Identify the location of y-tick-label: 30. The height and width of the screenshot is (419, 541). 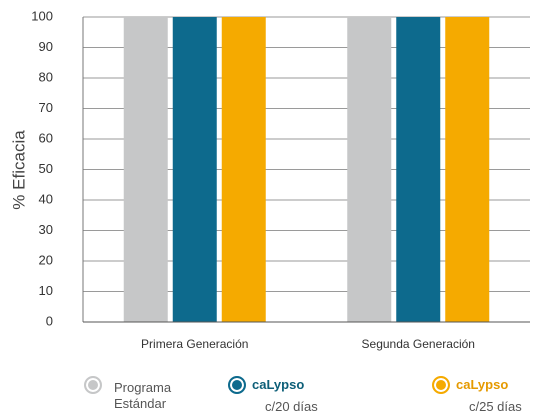
(46, 229).